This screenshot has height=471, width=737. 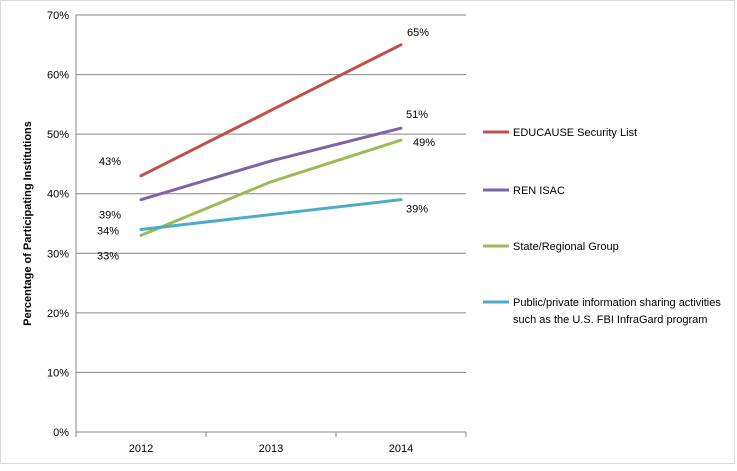 What do you see at coordinates (58, 314) in the screenshot?
I see `y-tick-label: 20%` at bounding box center [58, 314].